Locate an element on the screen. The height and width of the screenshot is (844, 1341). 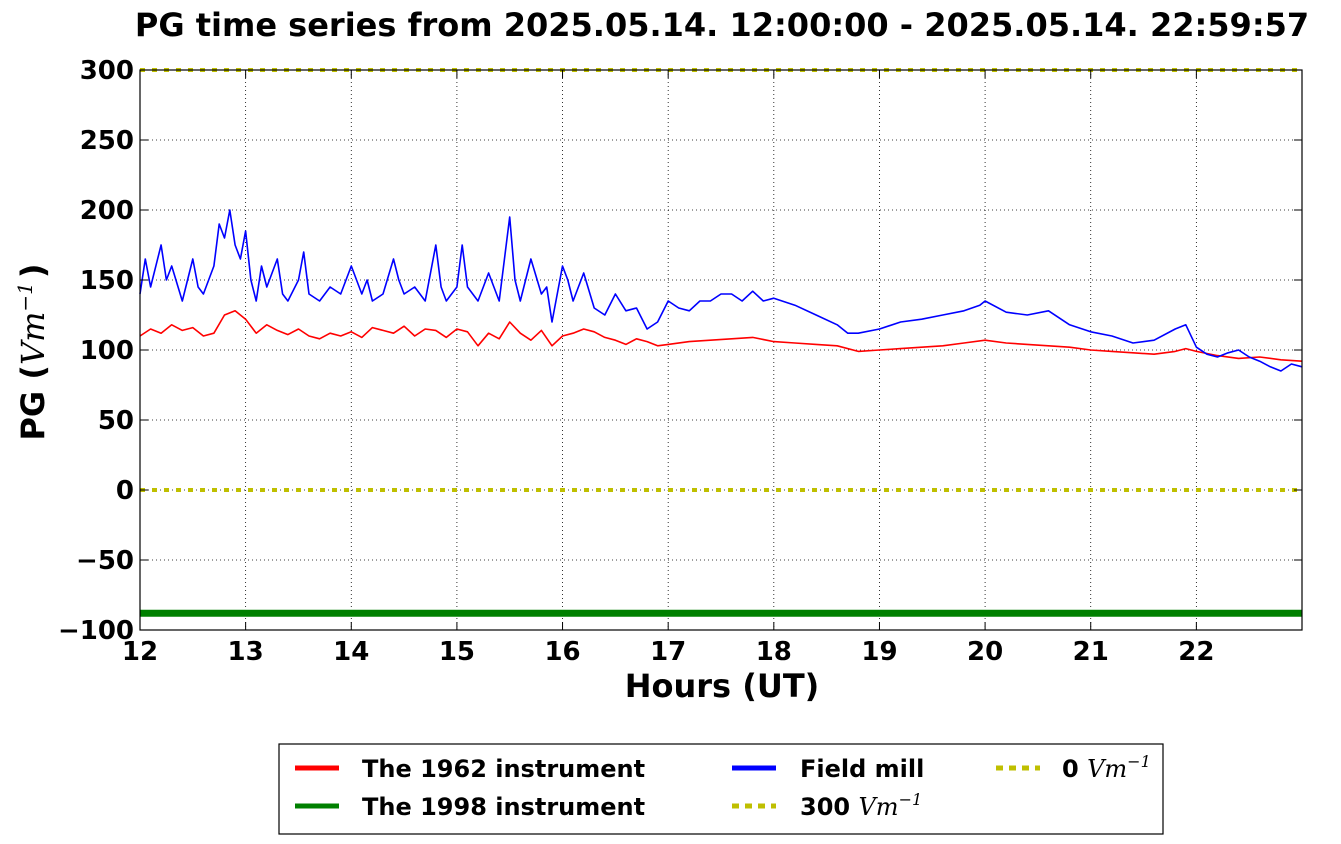
y-axis-label-exp: −1 is located at coordinates (25, 296).